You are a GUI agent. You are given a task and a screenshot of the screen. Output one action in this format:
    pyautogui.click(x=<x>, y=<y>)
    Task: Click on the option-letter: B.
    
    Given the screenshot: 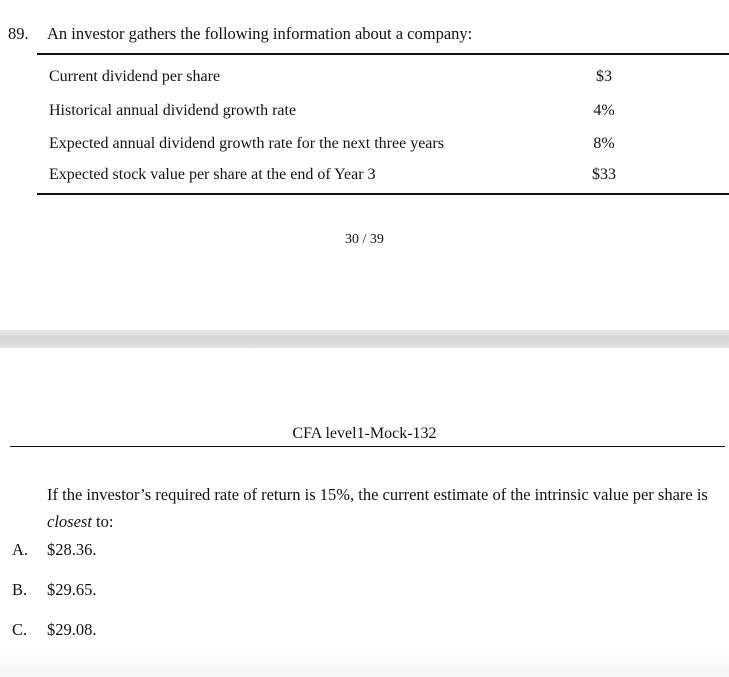 What is the action you would take?
    pyautogui.click(x=20, y=589)
    